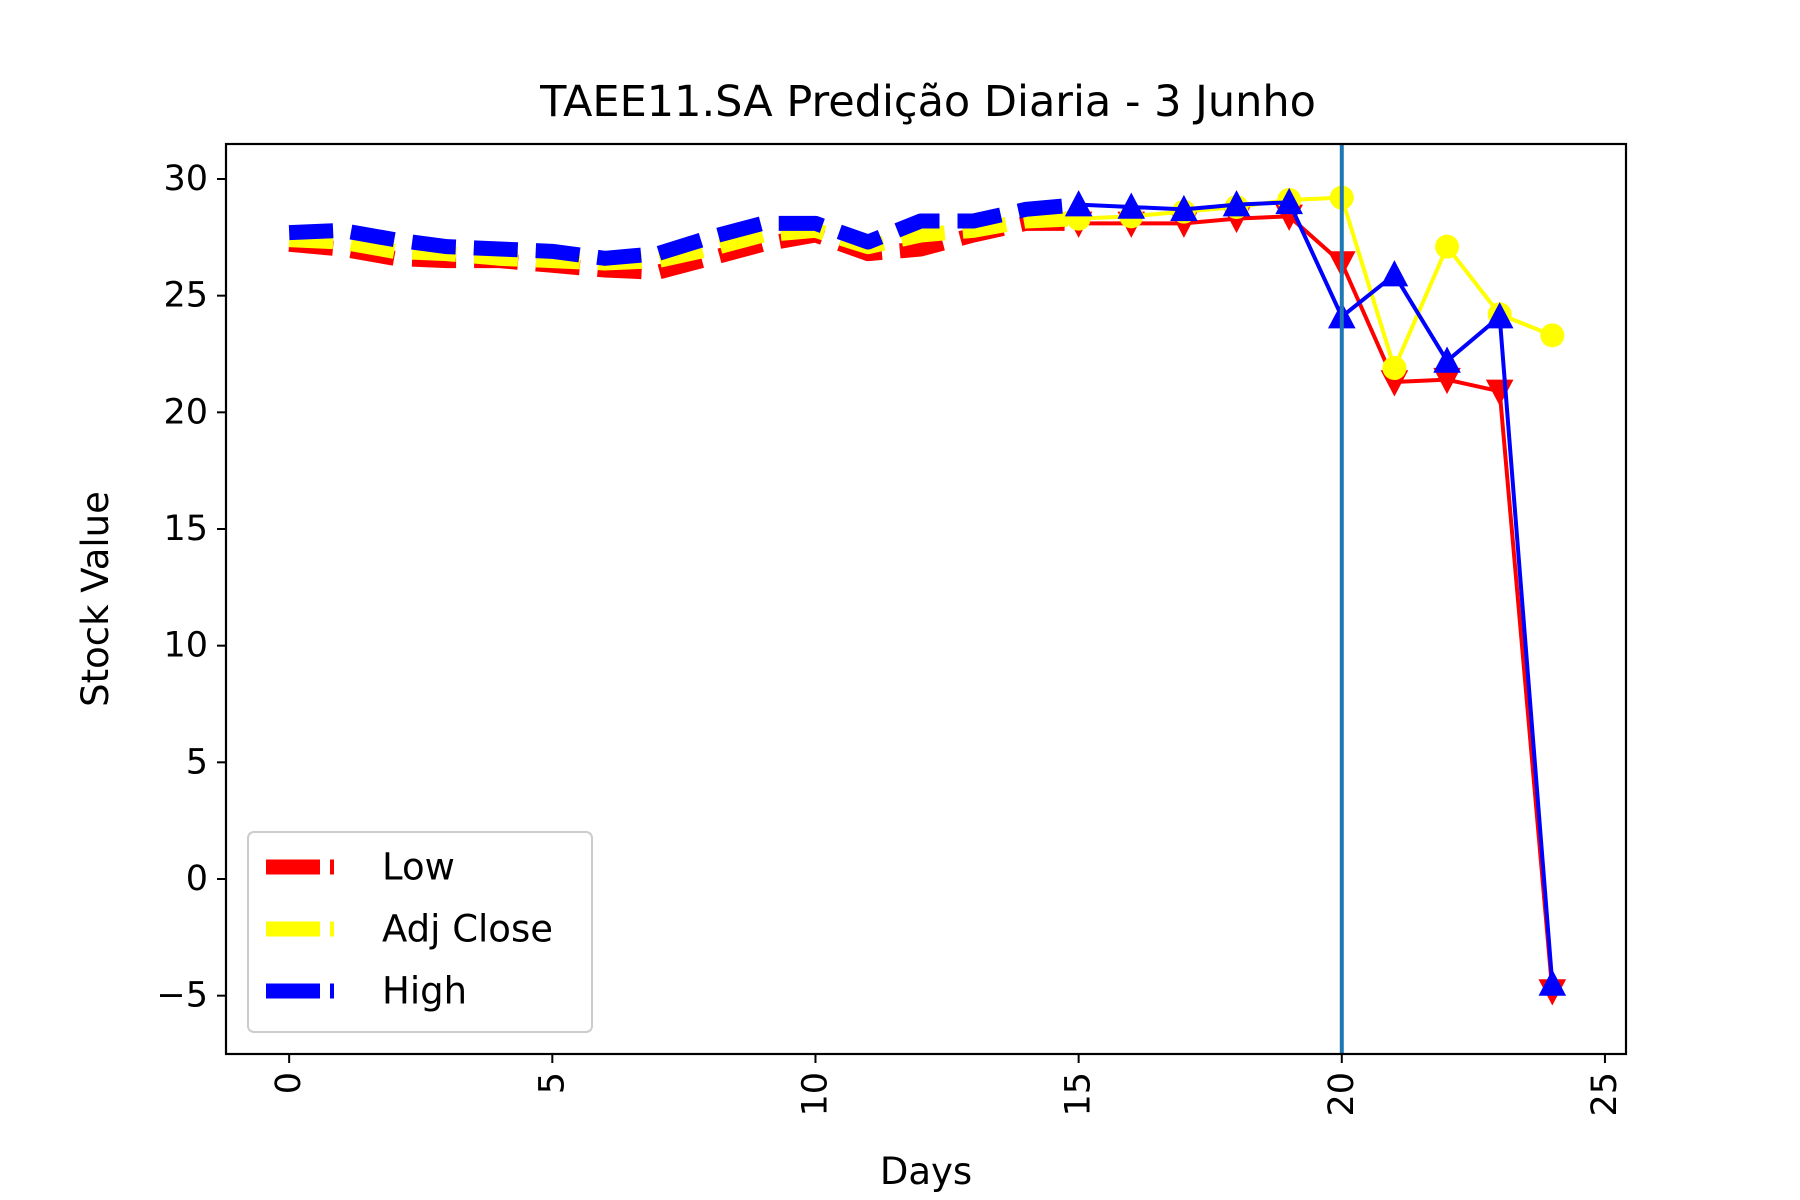  I want to click on y-axis: −5 0 5 10 15 20 25 30, so click(191, 587).